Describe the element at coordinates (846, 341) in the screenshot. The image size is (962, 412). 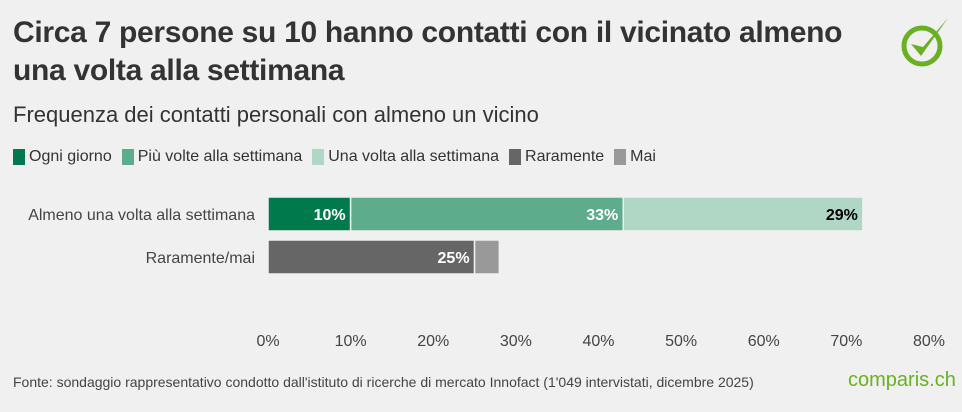
I see `x-tick-label: 70%` at that location.